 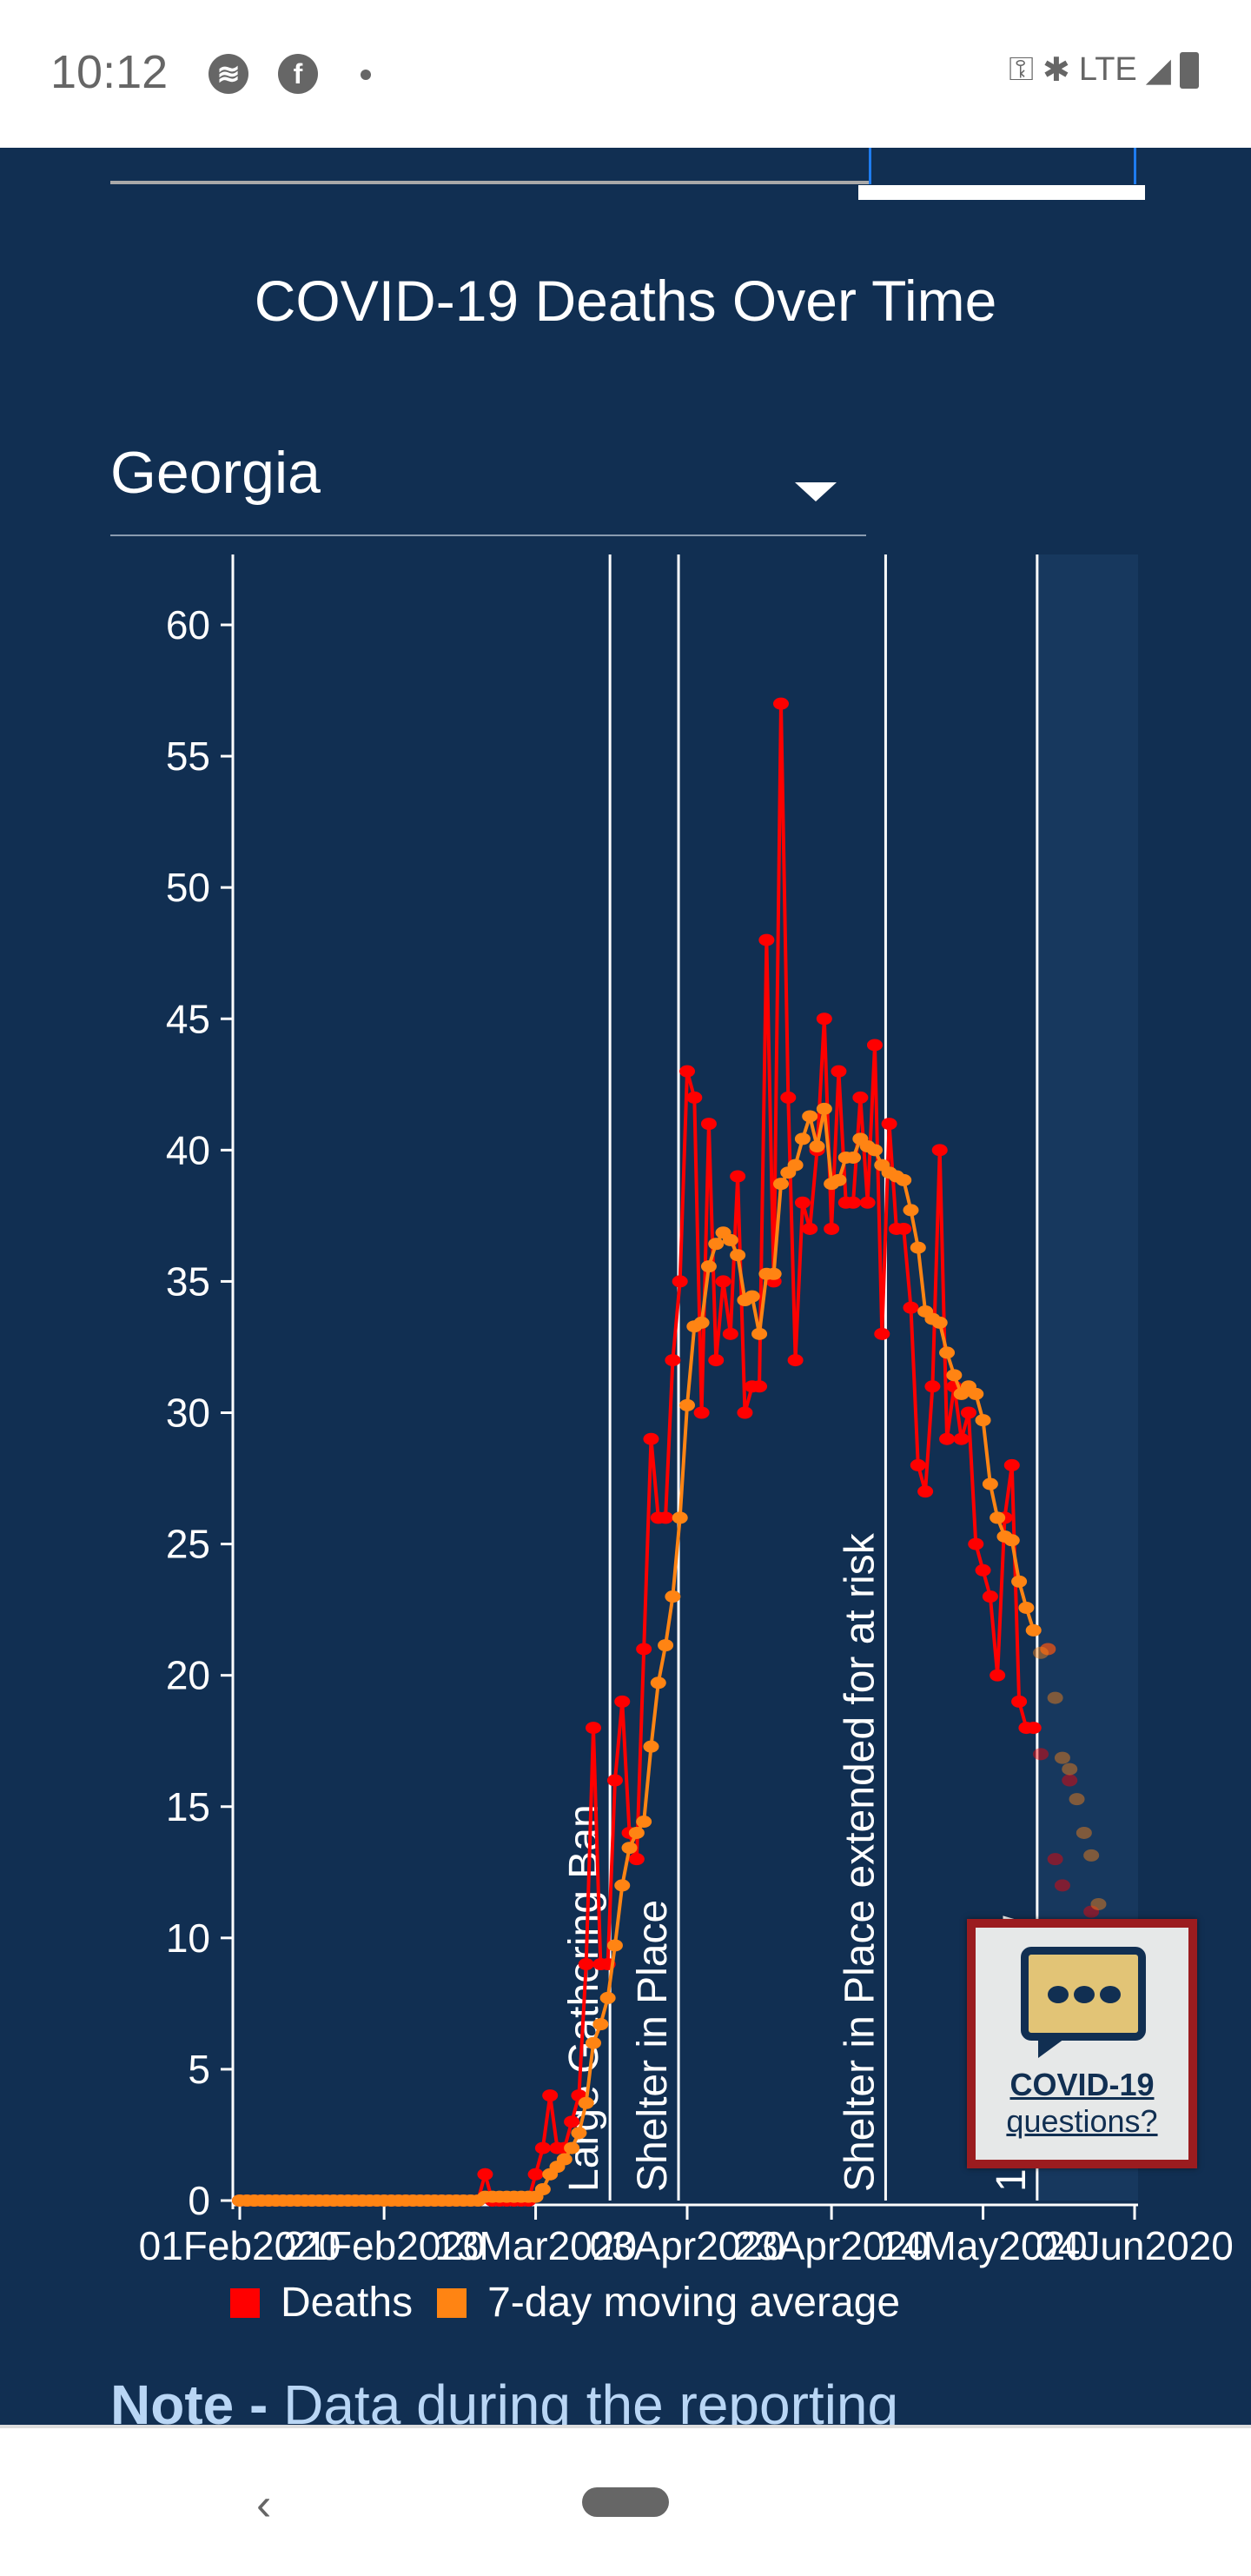 What do you see at coordinates (1022, 69) in the screenshot?
I see `vpn-key-icon: ⚿` at bounding box center [1022, 69].